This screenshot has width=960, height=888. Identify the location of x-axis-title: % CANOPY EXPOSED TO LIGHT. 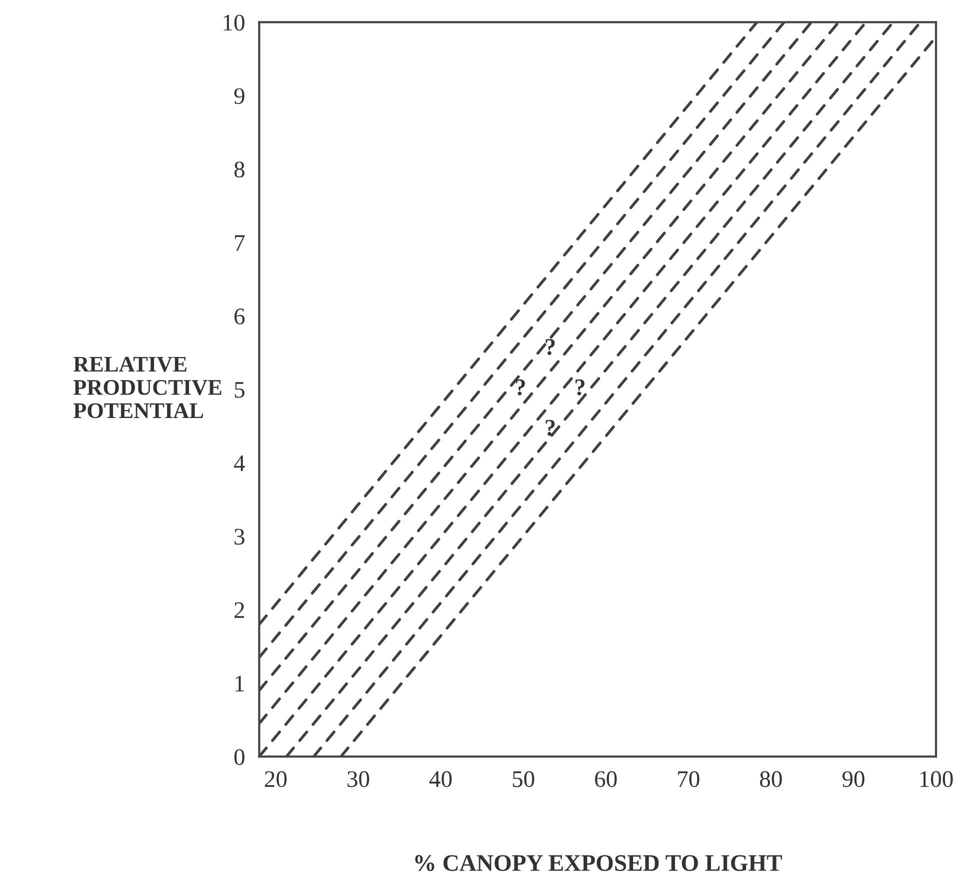
(598, 863).